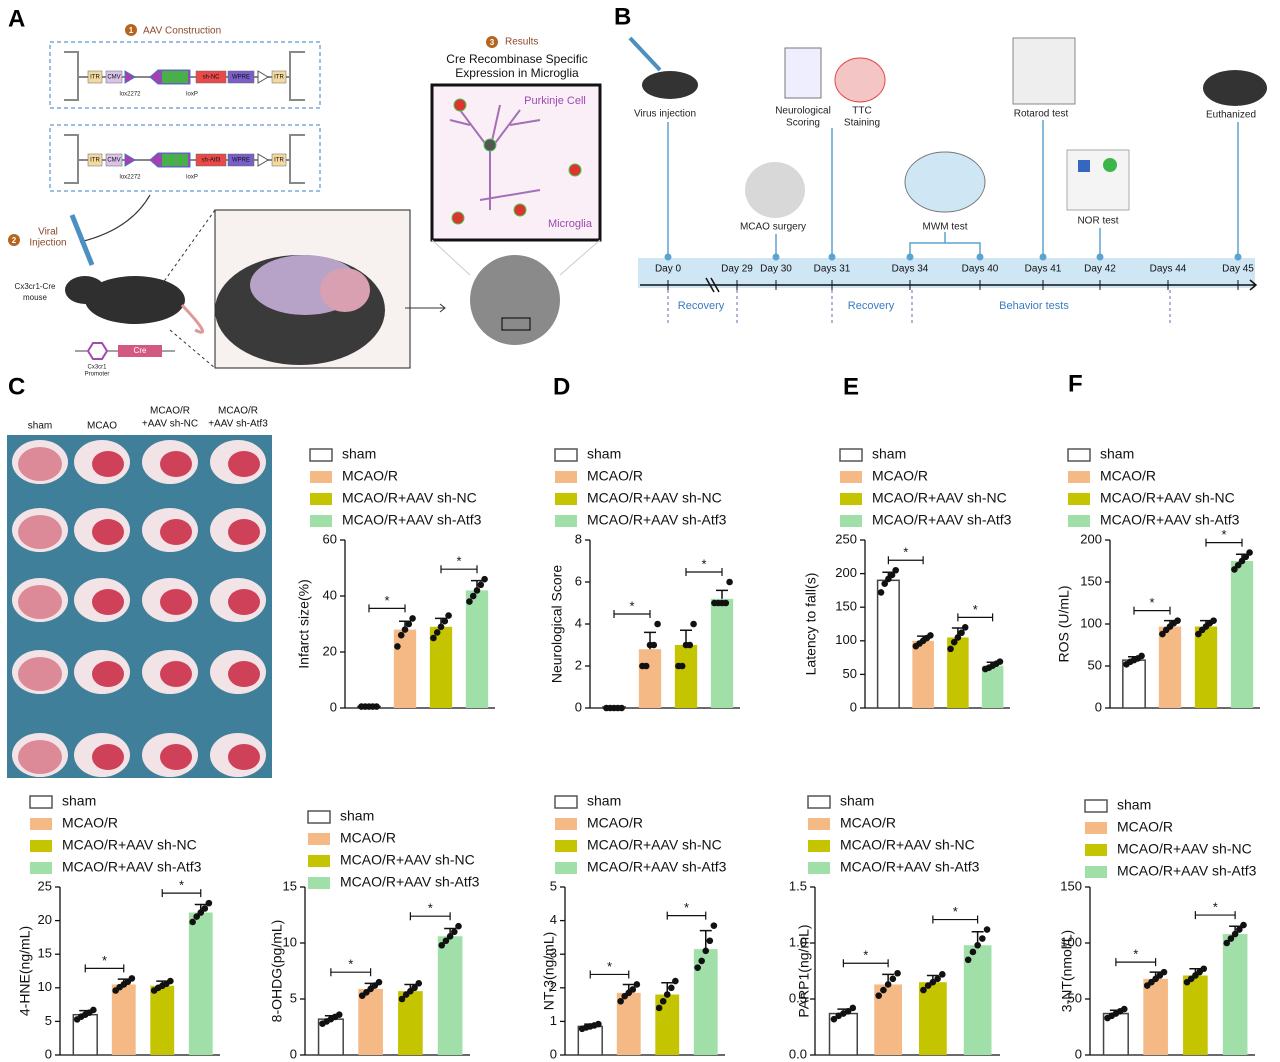  Describe the element at coordinates (578, 664) in the screenshot. I see `y-tick-label: 2` at that location.